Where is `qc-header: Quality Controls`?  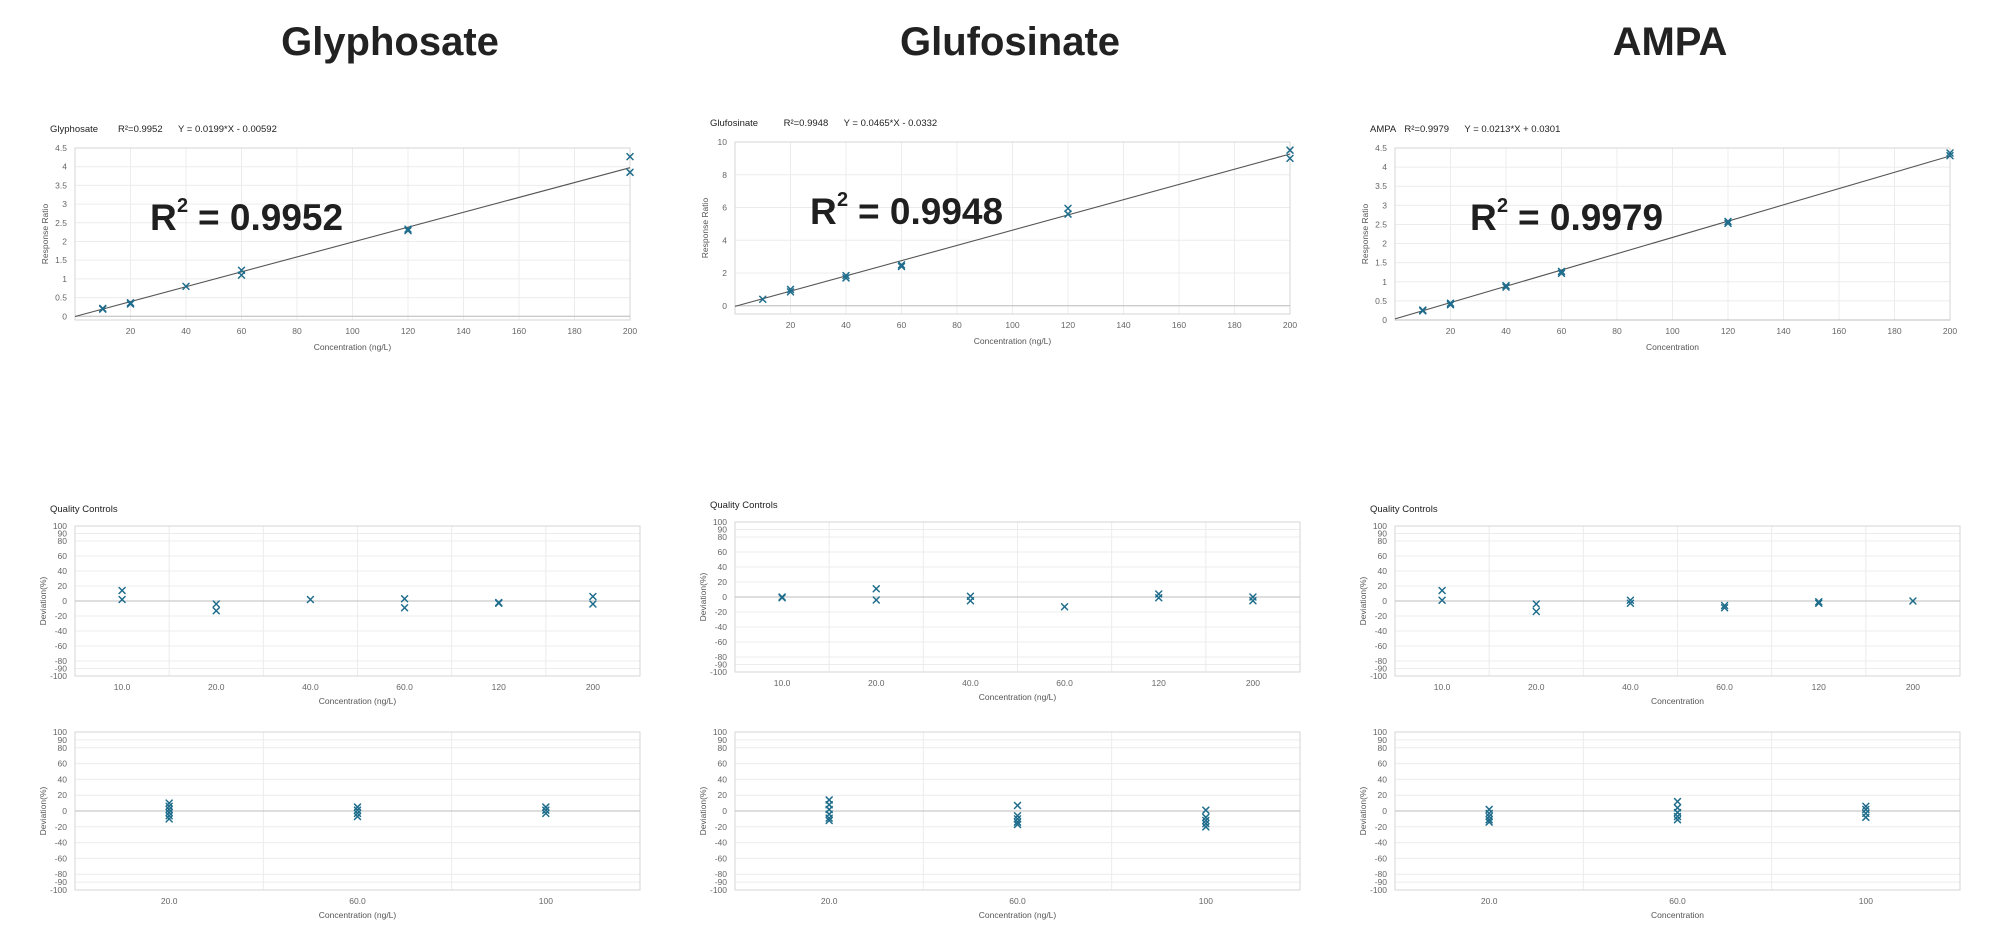
qc-header: Quality Controls is located at coordinates (84, 509).